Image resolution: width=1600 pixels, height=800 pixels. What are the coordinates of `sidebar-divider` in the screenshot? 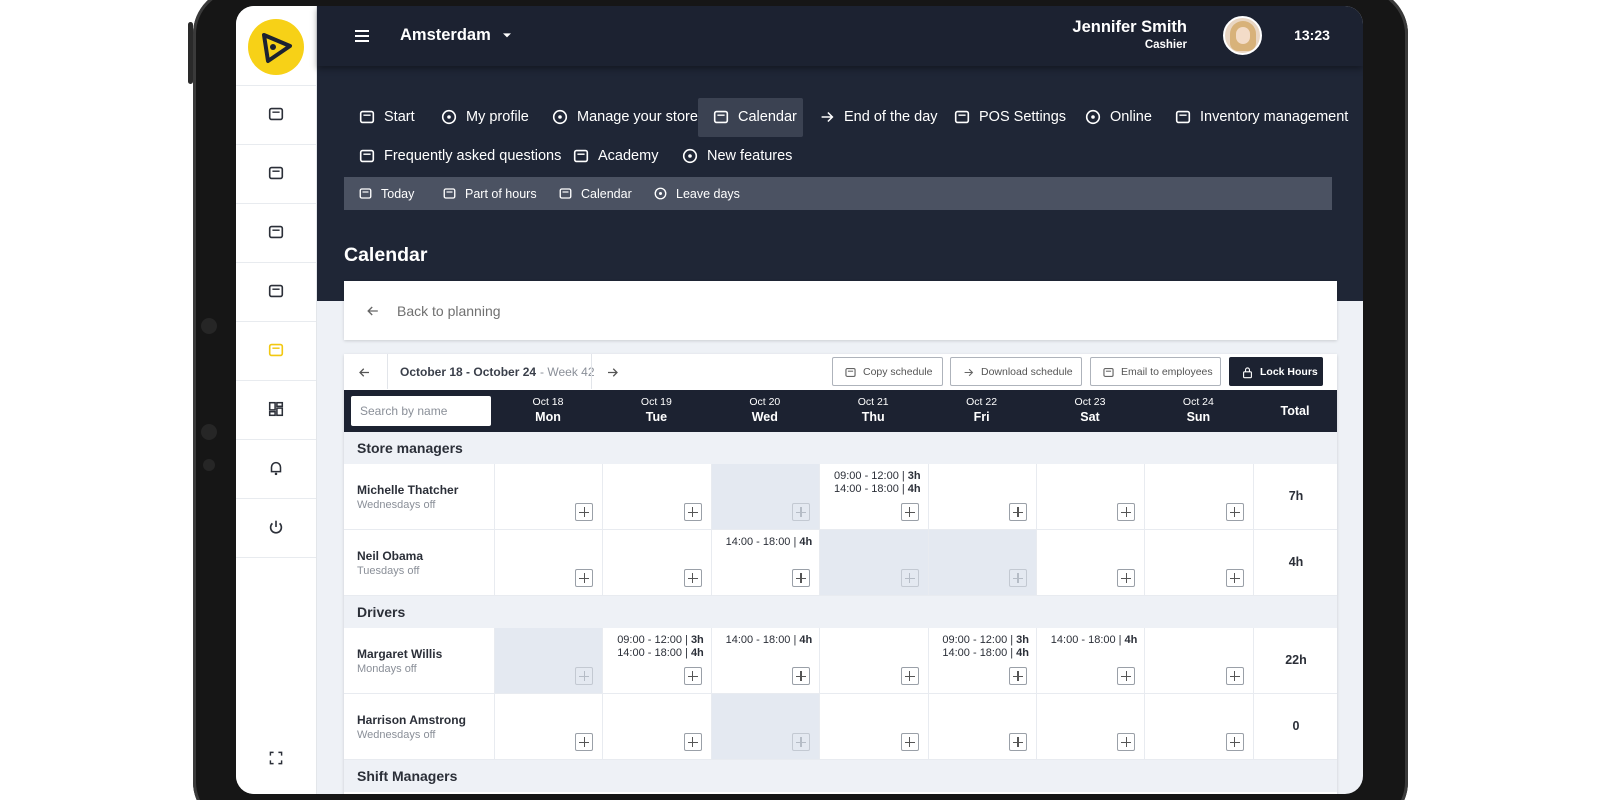 It's located at (276, 557).